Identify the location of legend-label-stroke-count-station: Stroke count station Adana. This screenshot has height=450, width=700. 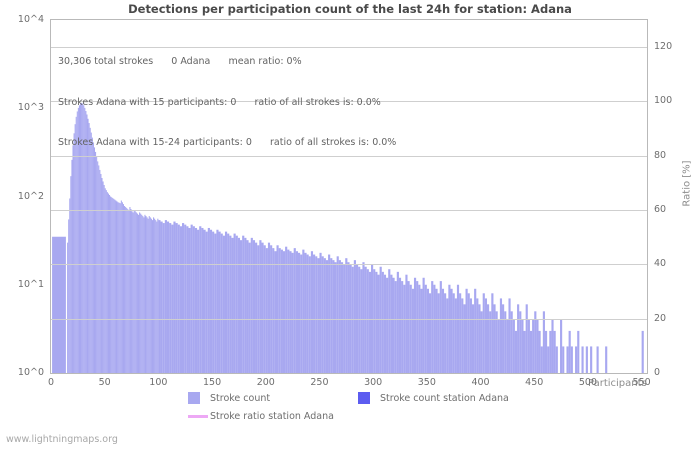
(444, 398).